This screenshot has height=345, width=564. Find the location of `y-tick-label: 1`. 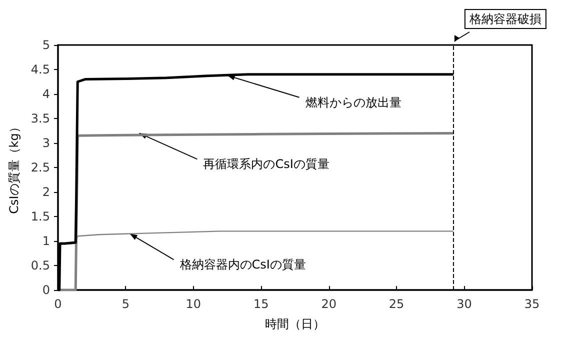

y-tick-label: 1 is located at coordinates (46, 241).